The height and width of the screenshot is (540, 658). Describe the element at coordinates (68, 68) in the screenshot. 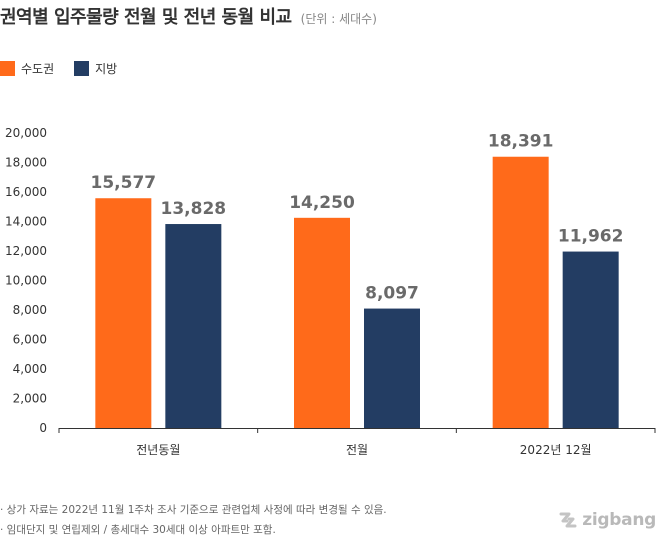

I see `legend: 수도권 지방` at that location.